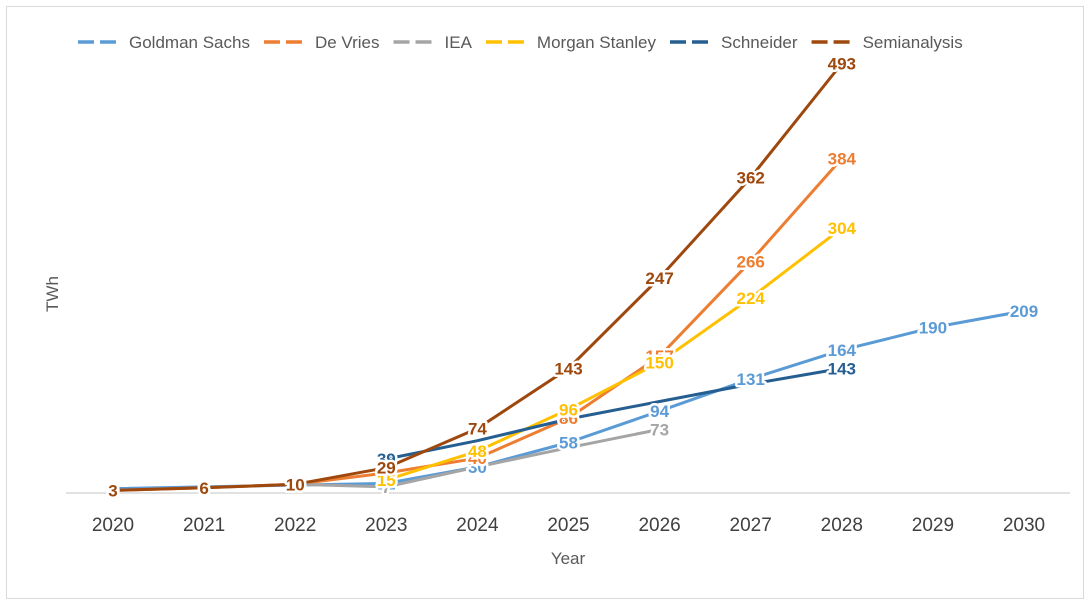 The image size is (1092, 605). I want to click on data-label-semianalysis-2022: 10, so click(295, 484).